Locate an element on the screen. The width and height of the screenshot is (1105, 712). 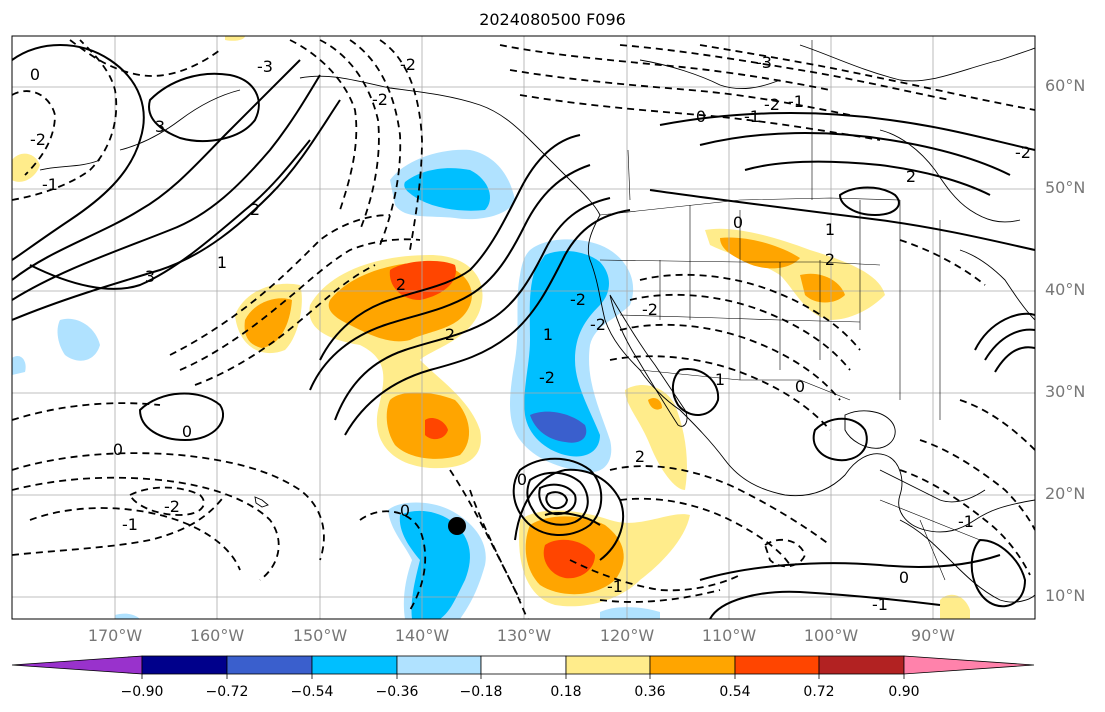
lat-label: 40°N is located at coordinates (1065, 289).